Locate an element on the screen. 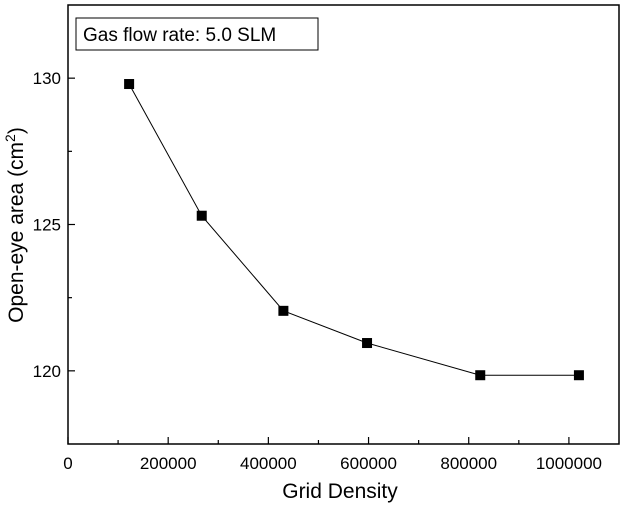  x-tick-label: 1000000 is located at coordinates (569, 463).